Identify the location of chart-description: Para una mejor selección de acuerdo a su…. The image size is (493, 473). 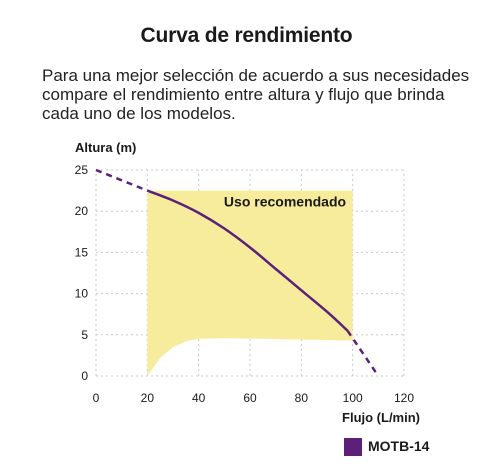
(262, 94).